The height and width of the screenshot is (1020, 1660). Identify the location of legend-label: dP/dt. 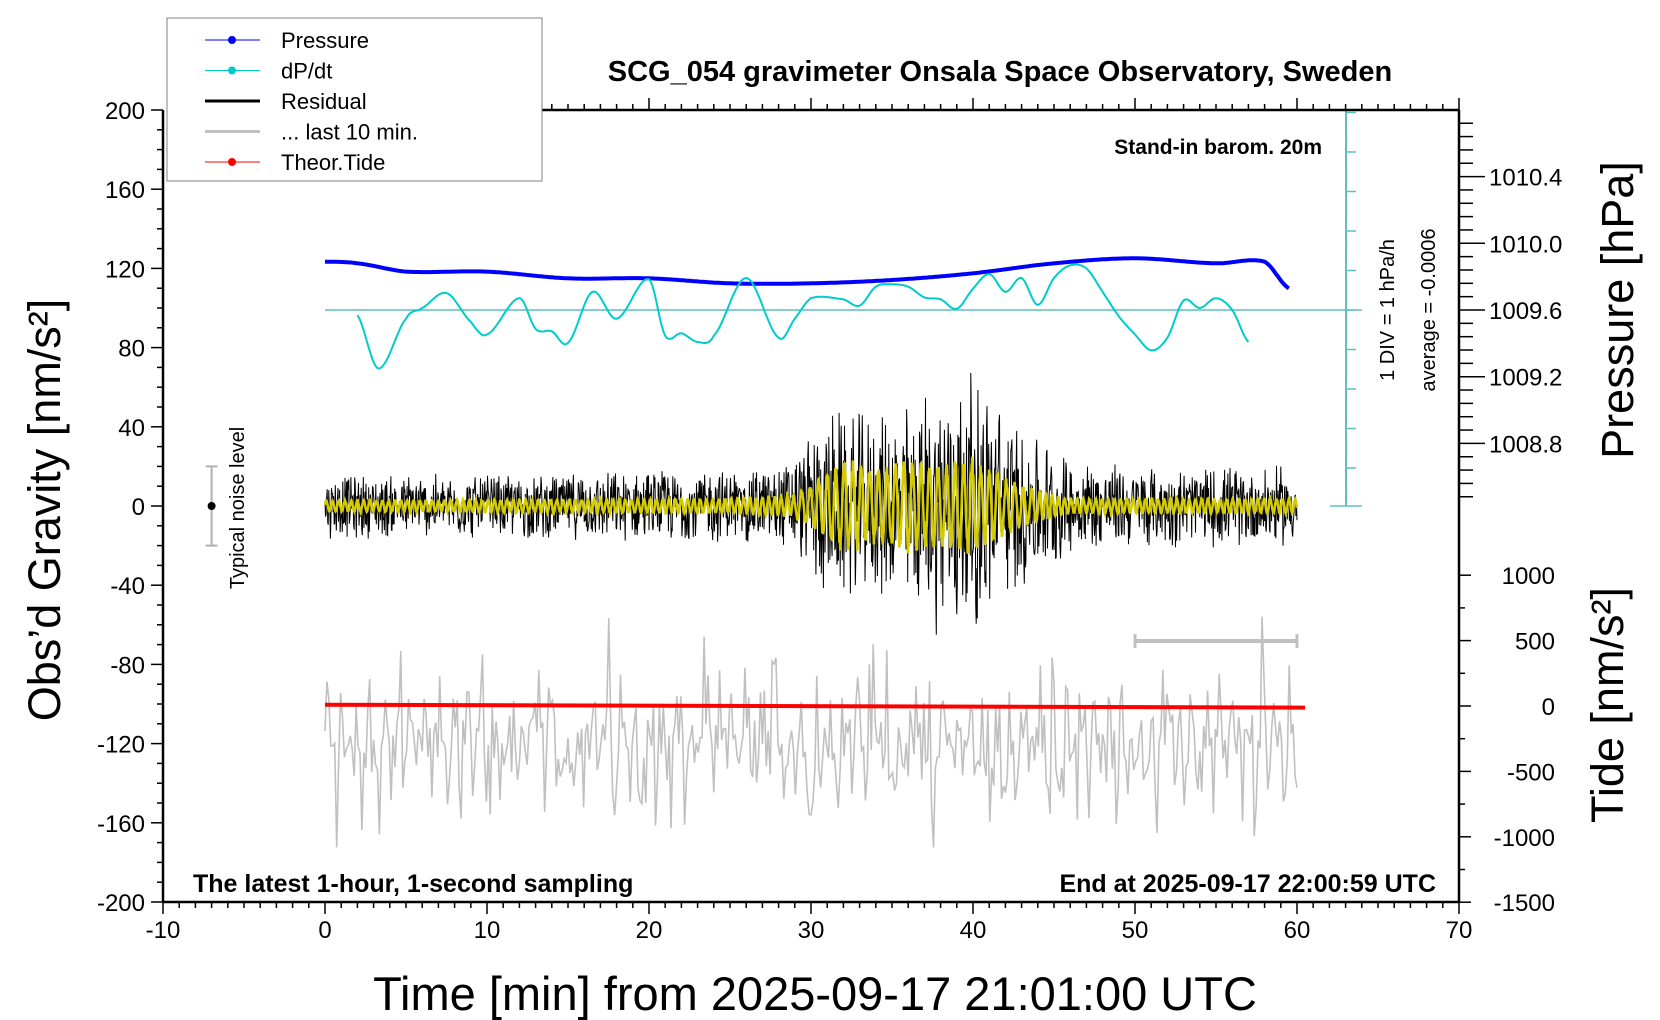
(306, 71).